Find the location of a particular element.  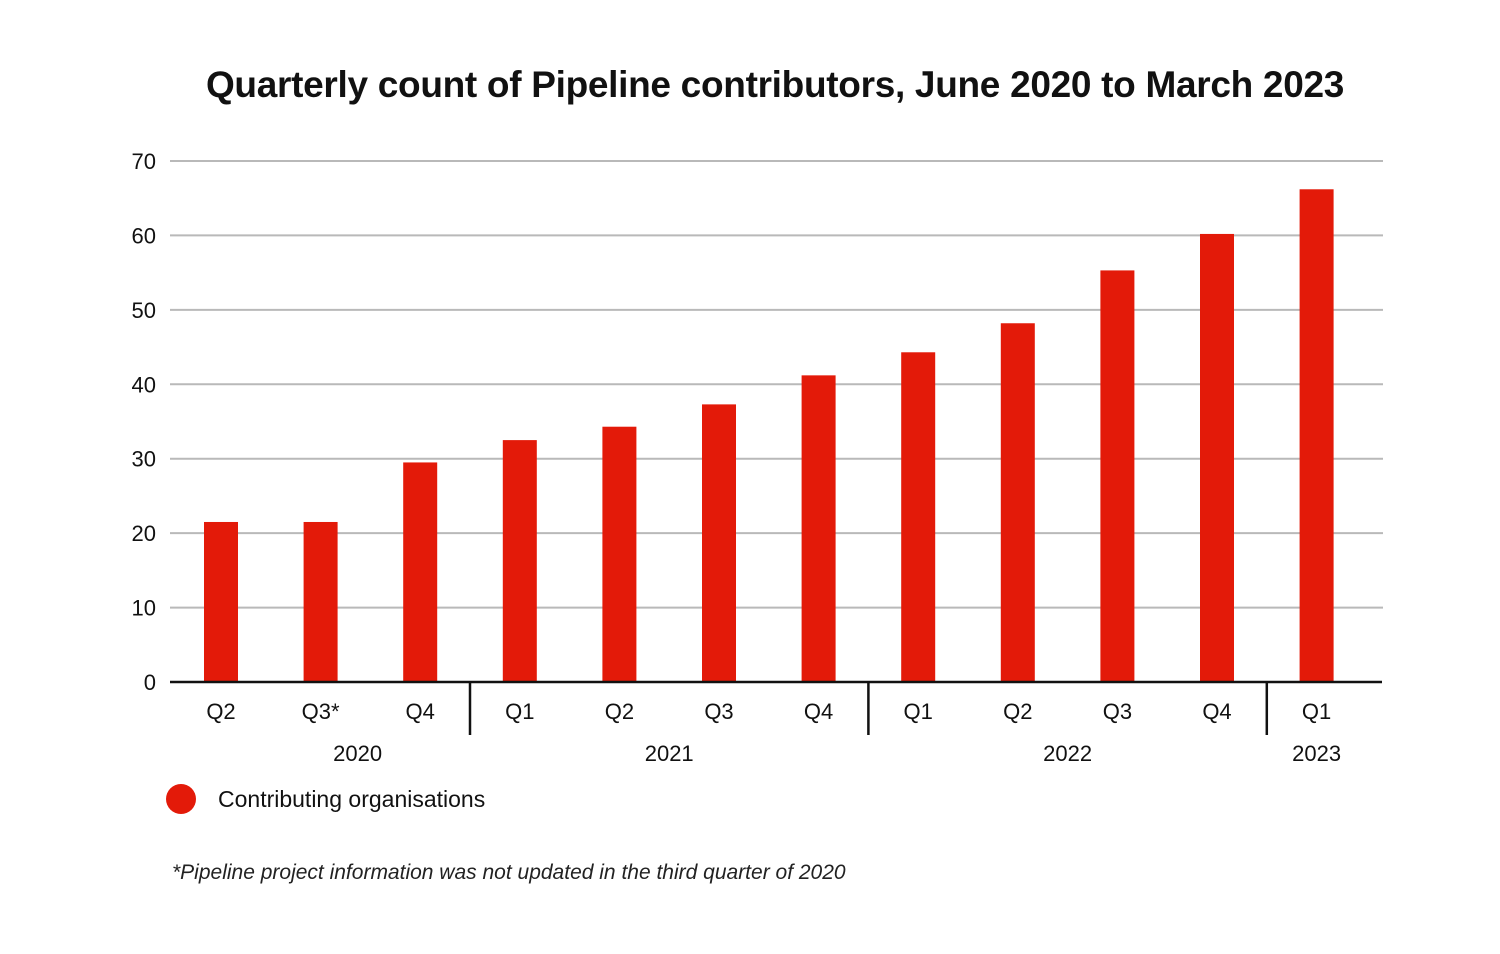

legend-swatch is located at coordinates (181, 799).